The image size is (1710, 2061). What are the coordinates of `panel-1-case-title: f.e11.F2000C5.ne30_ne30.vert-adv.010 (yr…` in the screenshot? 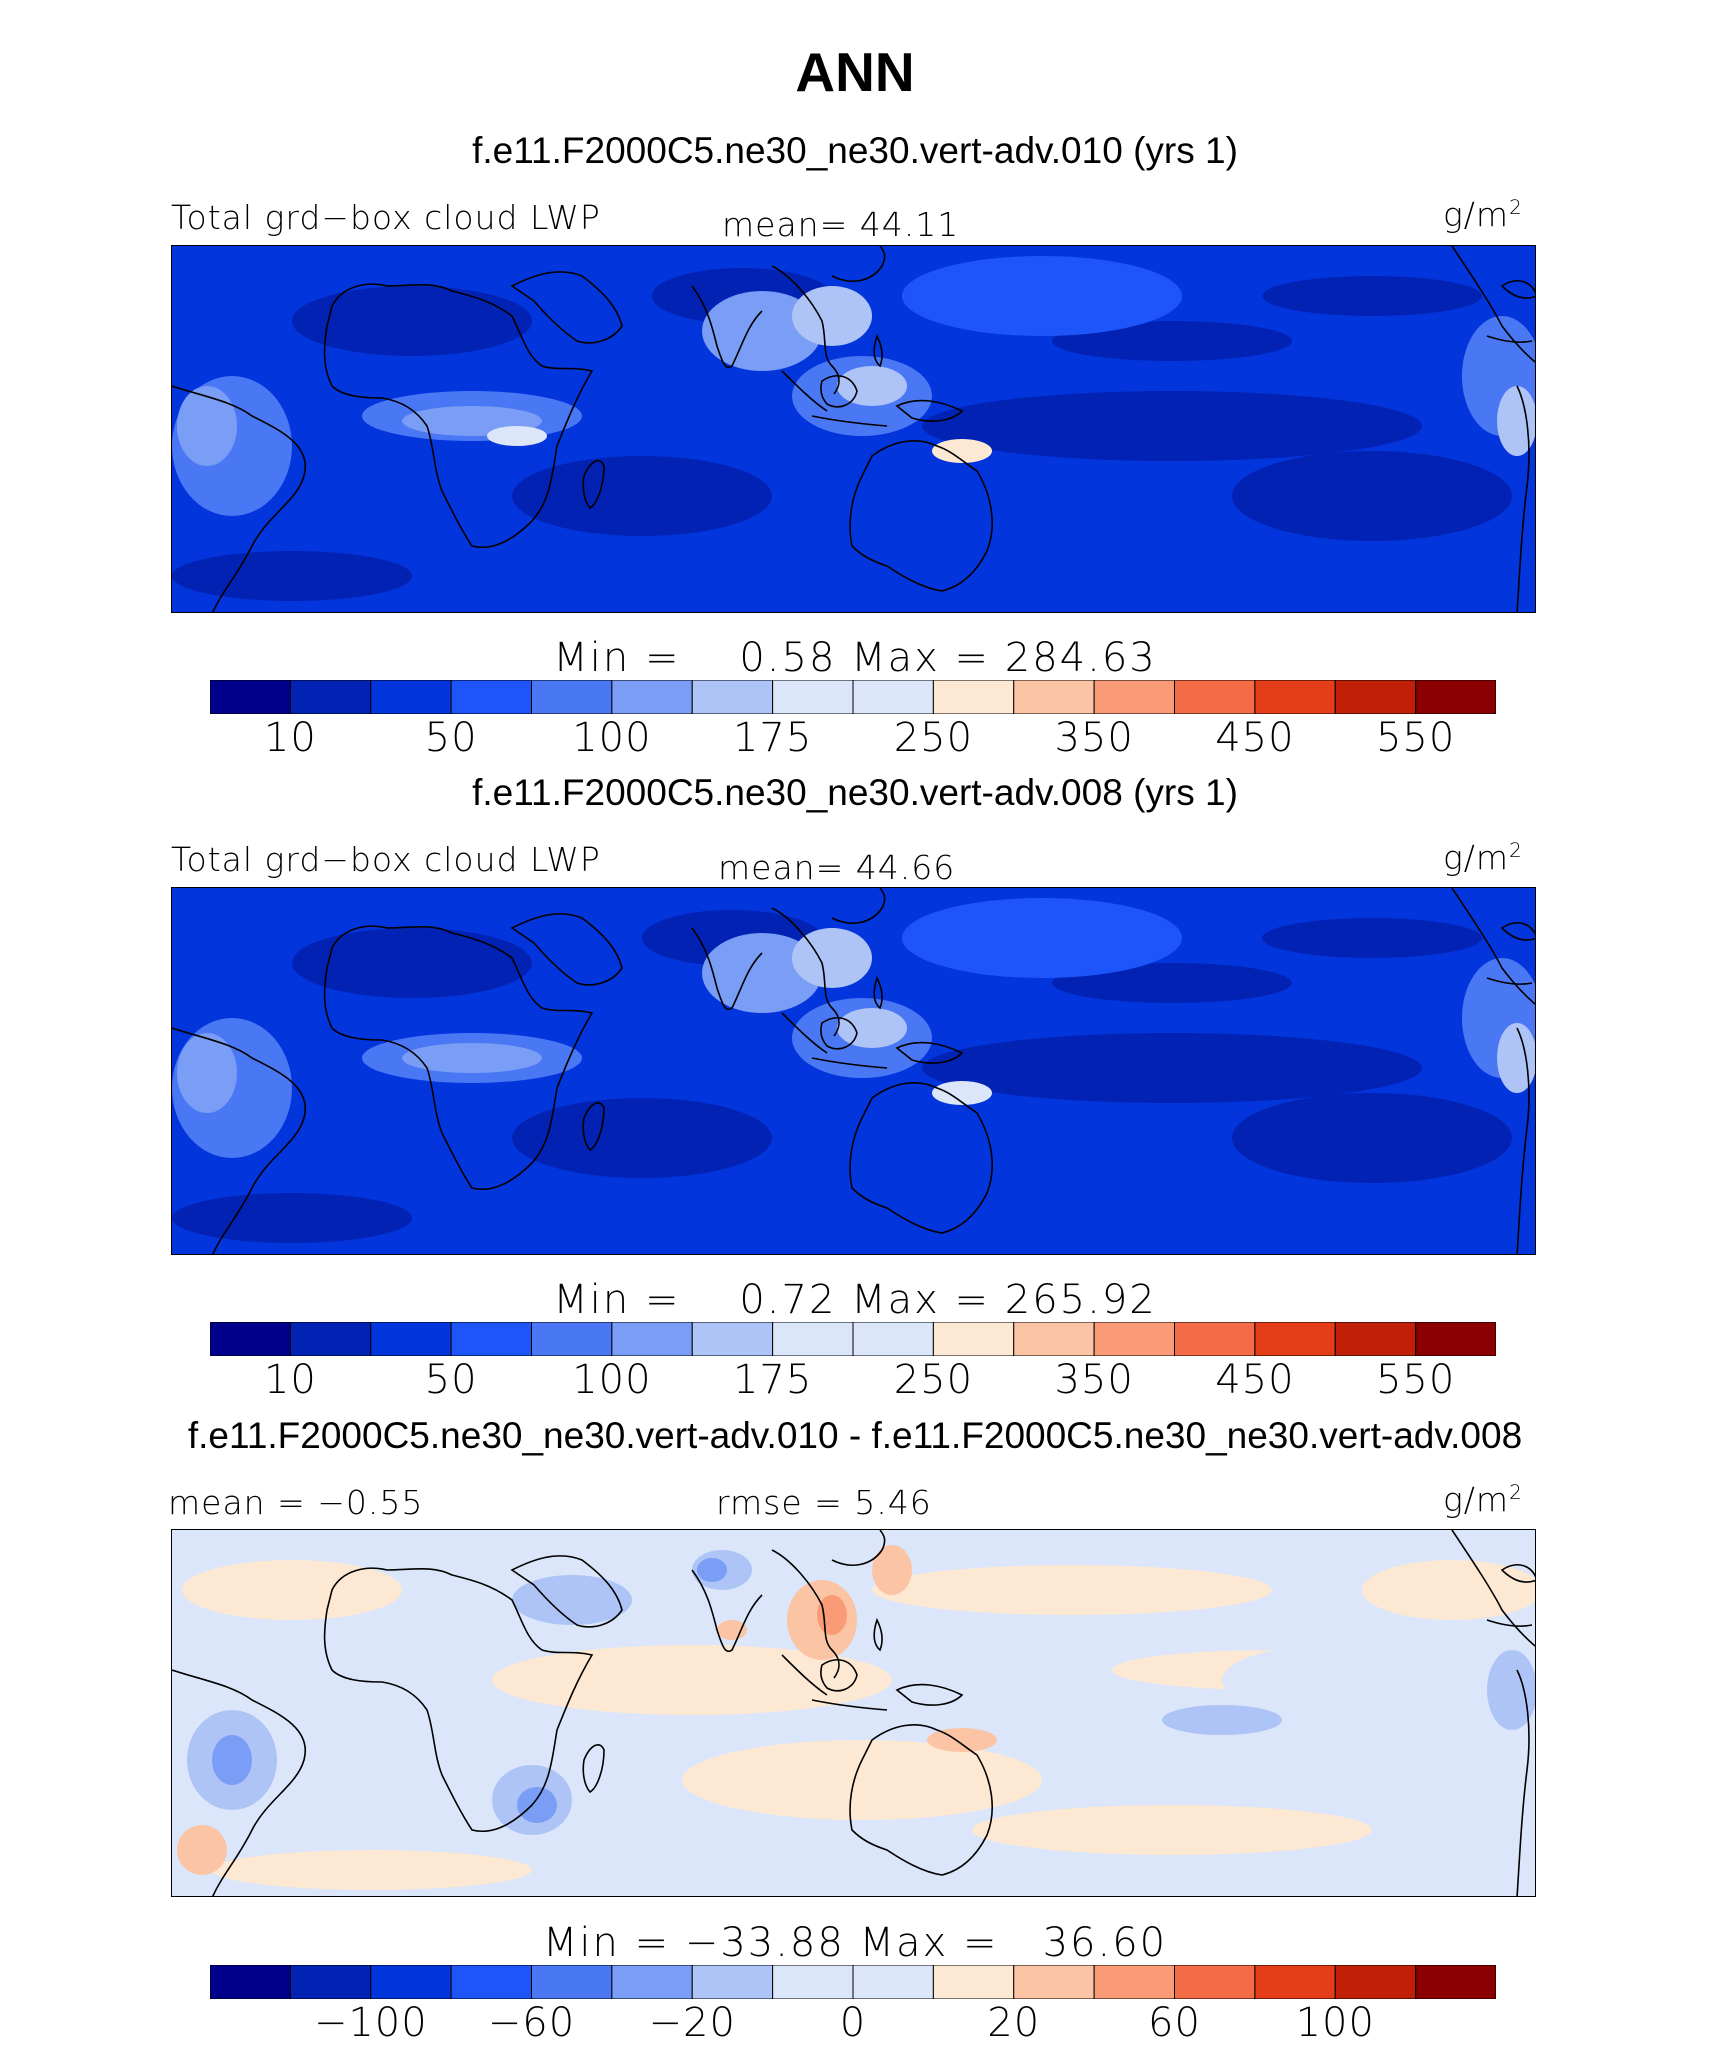 It's located at (855, 150).